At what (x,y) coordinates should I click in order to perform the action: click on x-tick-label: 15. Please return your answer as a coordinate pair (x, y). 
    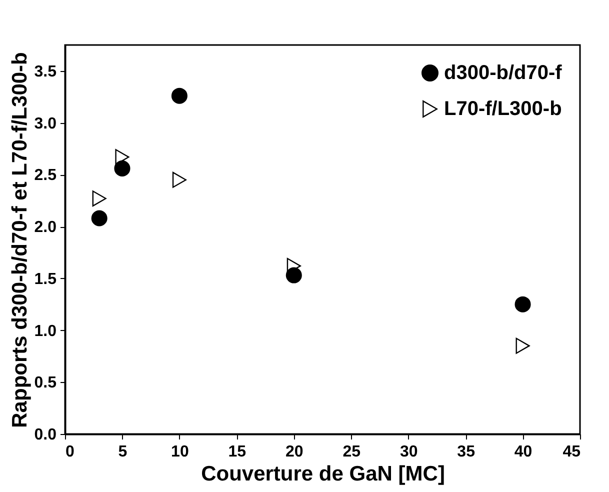
    Looking at the image, I should click on (237, 452).